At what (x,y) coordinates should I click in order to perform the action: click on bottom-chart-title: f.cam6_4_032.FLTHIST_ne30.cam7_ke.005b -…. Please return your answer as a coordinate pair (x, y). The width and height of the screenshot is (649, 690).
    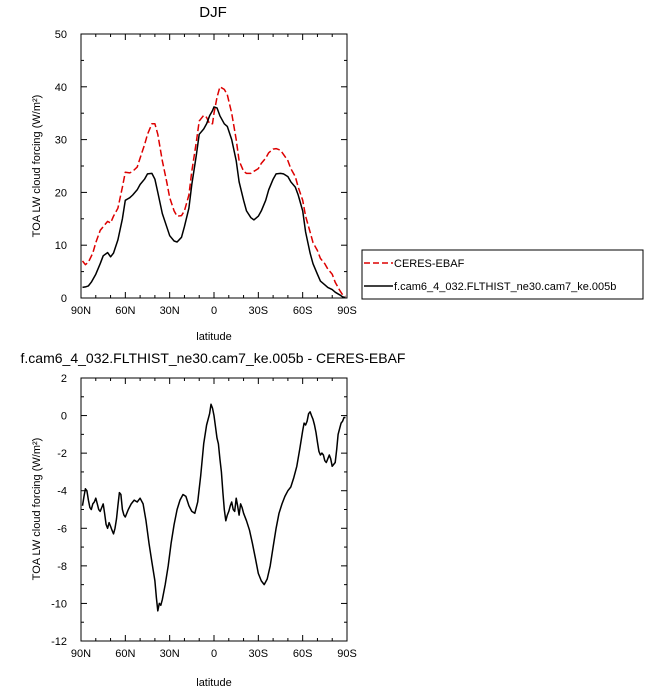
    Looking at the image, I should click on (213, 358).